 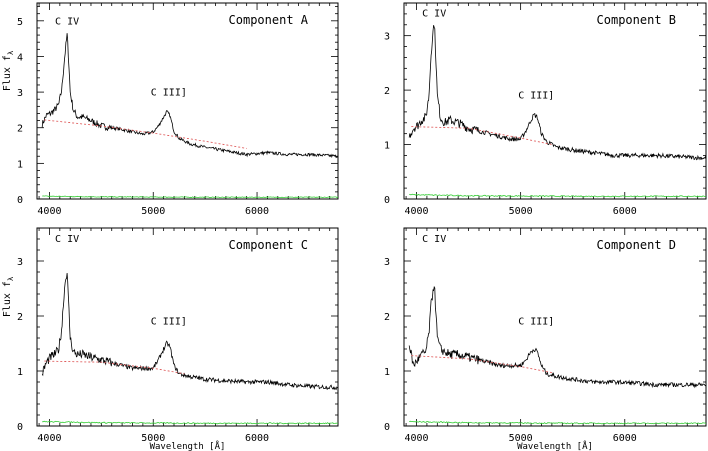 I want to click on panel-title: Component A, so click(x=269, y=20).